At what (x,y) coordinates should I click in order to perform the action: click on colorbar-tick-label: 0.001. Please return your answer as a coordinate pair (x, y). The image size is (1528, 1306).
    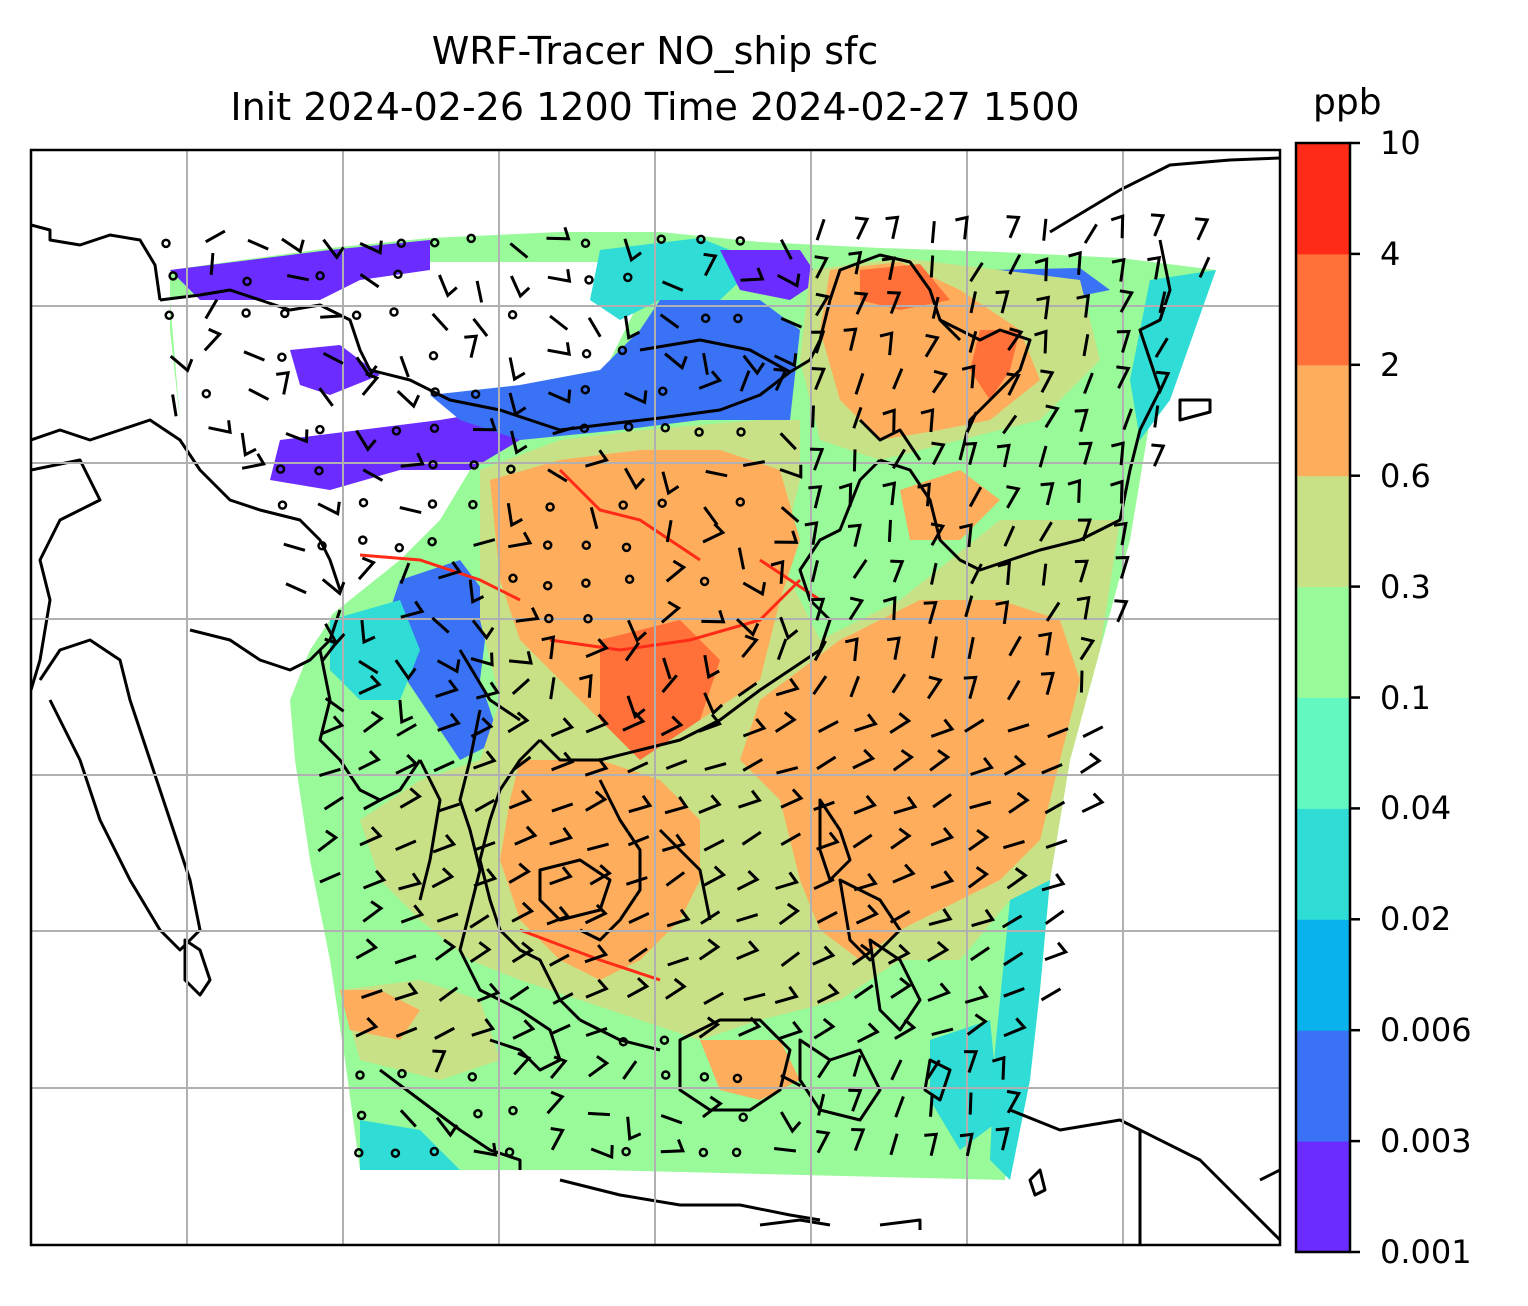
    Looking at the image, I should click on (1426, 1252).